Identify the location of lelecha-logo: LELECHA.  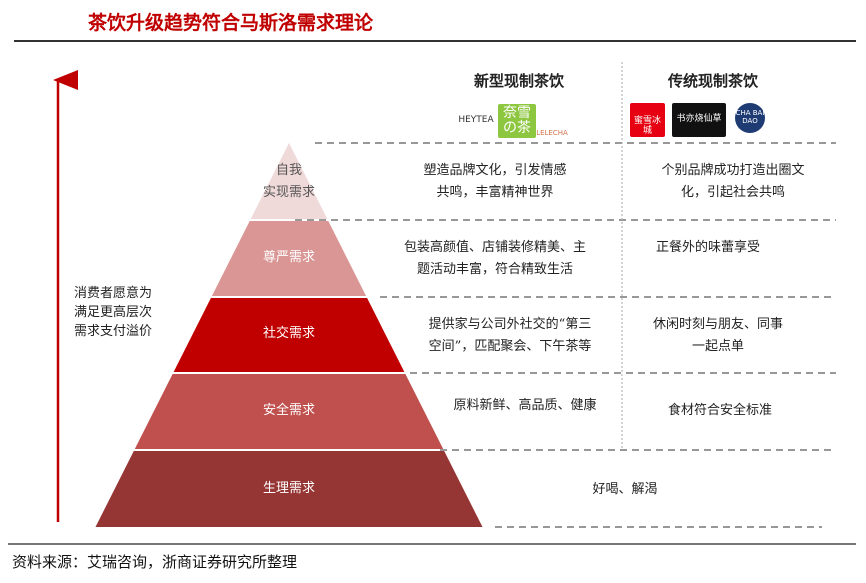
(552, 133).